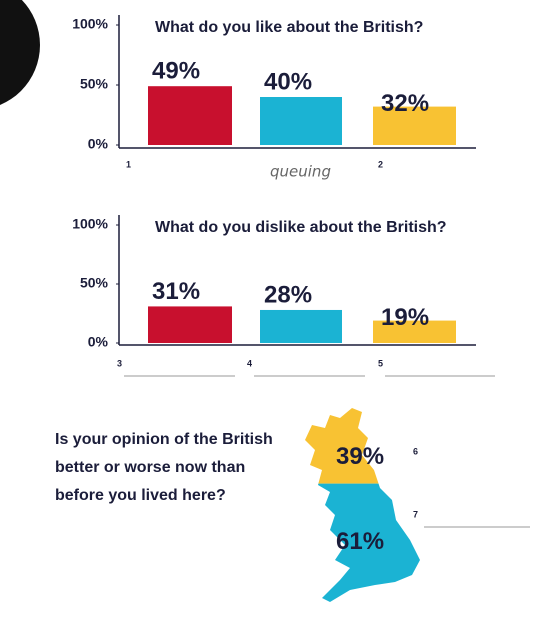 This screenshot has width=555, height=627. What do you see at coordinates (415, 451) in the screenshot?
I see `question-number: 6` at bounding box center [415, 451].